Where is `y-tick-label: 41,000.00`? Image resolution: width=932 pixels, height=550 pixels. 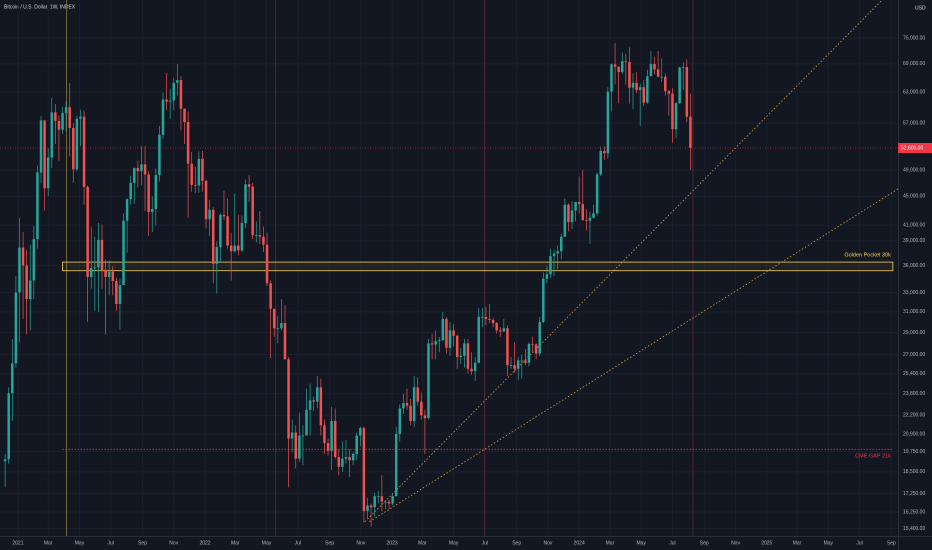 y-tick-label: 41,000.00 is located at coordinates (914, 226).